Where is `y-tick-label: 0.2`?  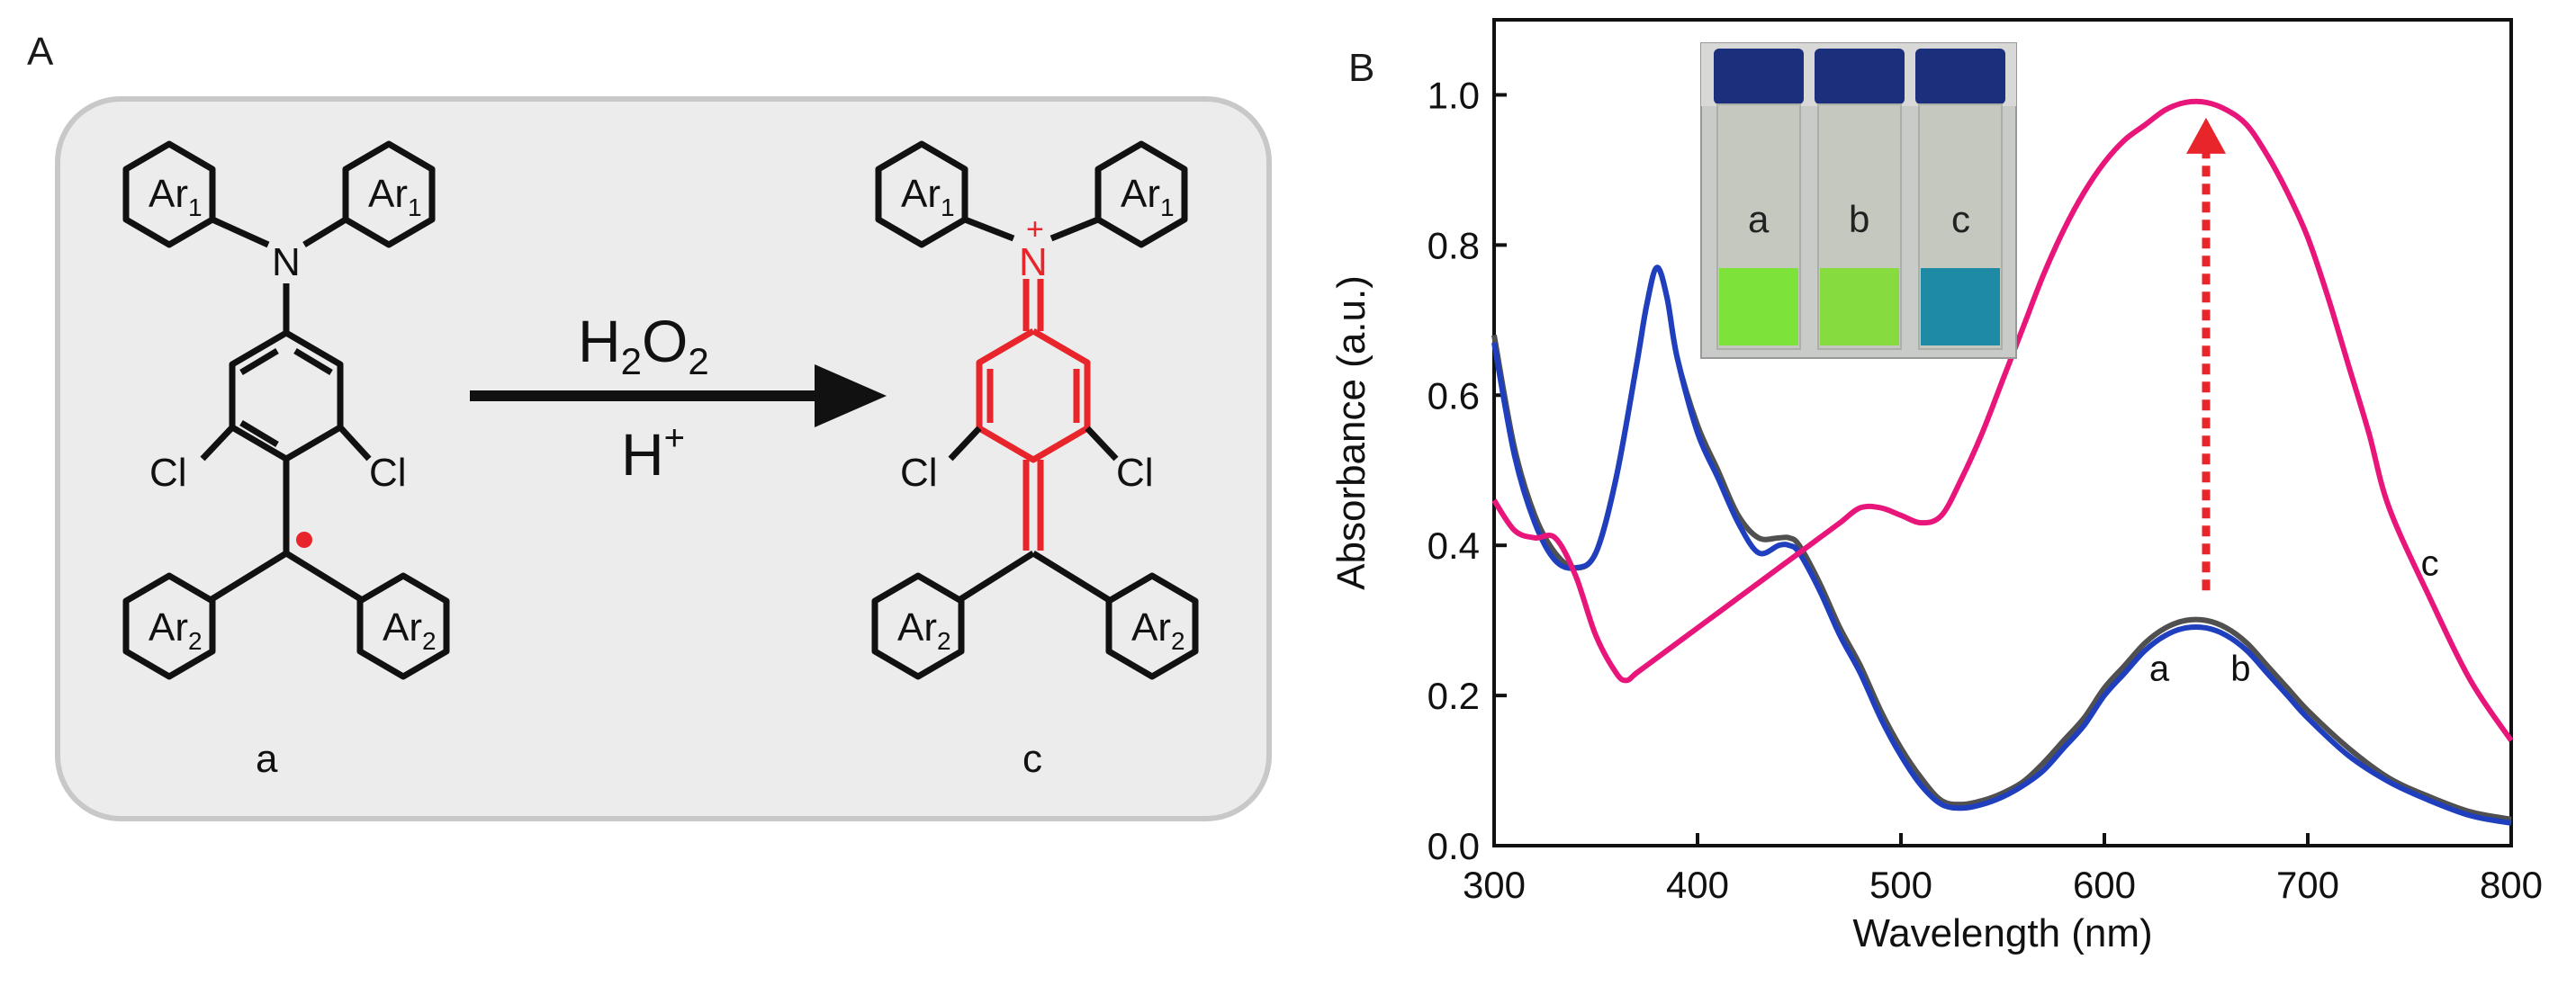 y-tick-label: 0.2 is located at coordinates (1454, 696).